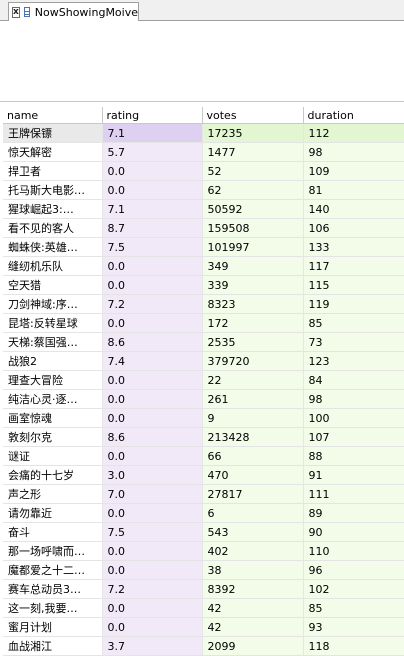  Describe the element at coordinates (53, 627) in the screenshot. I see `cell-name: 蜜月计划` at that location.